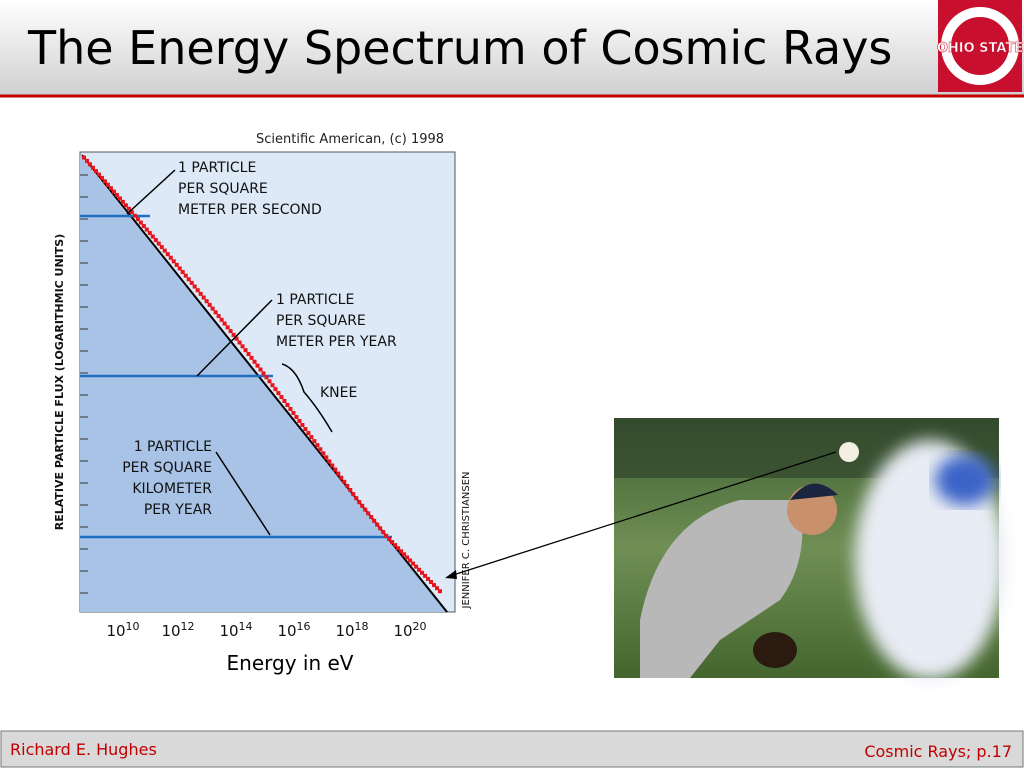 This screenshot has height=768, width=1024. I want to click on x-tick-label: 1014, so click(235, 630).